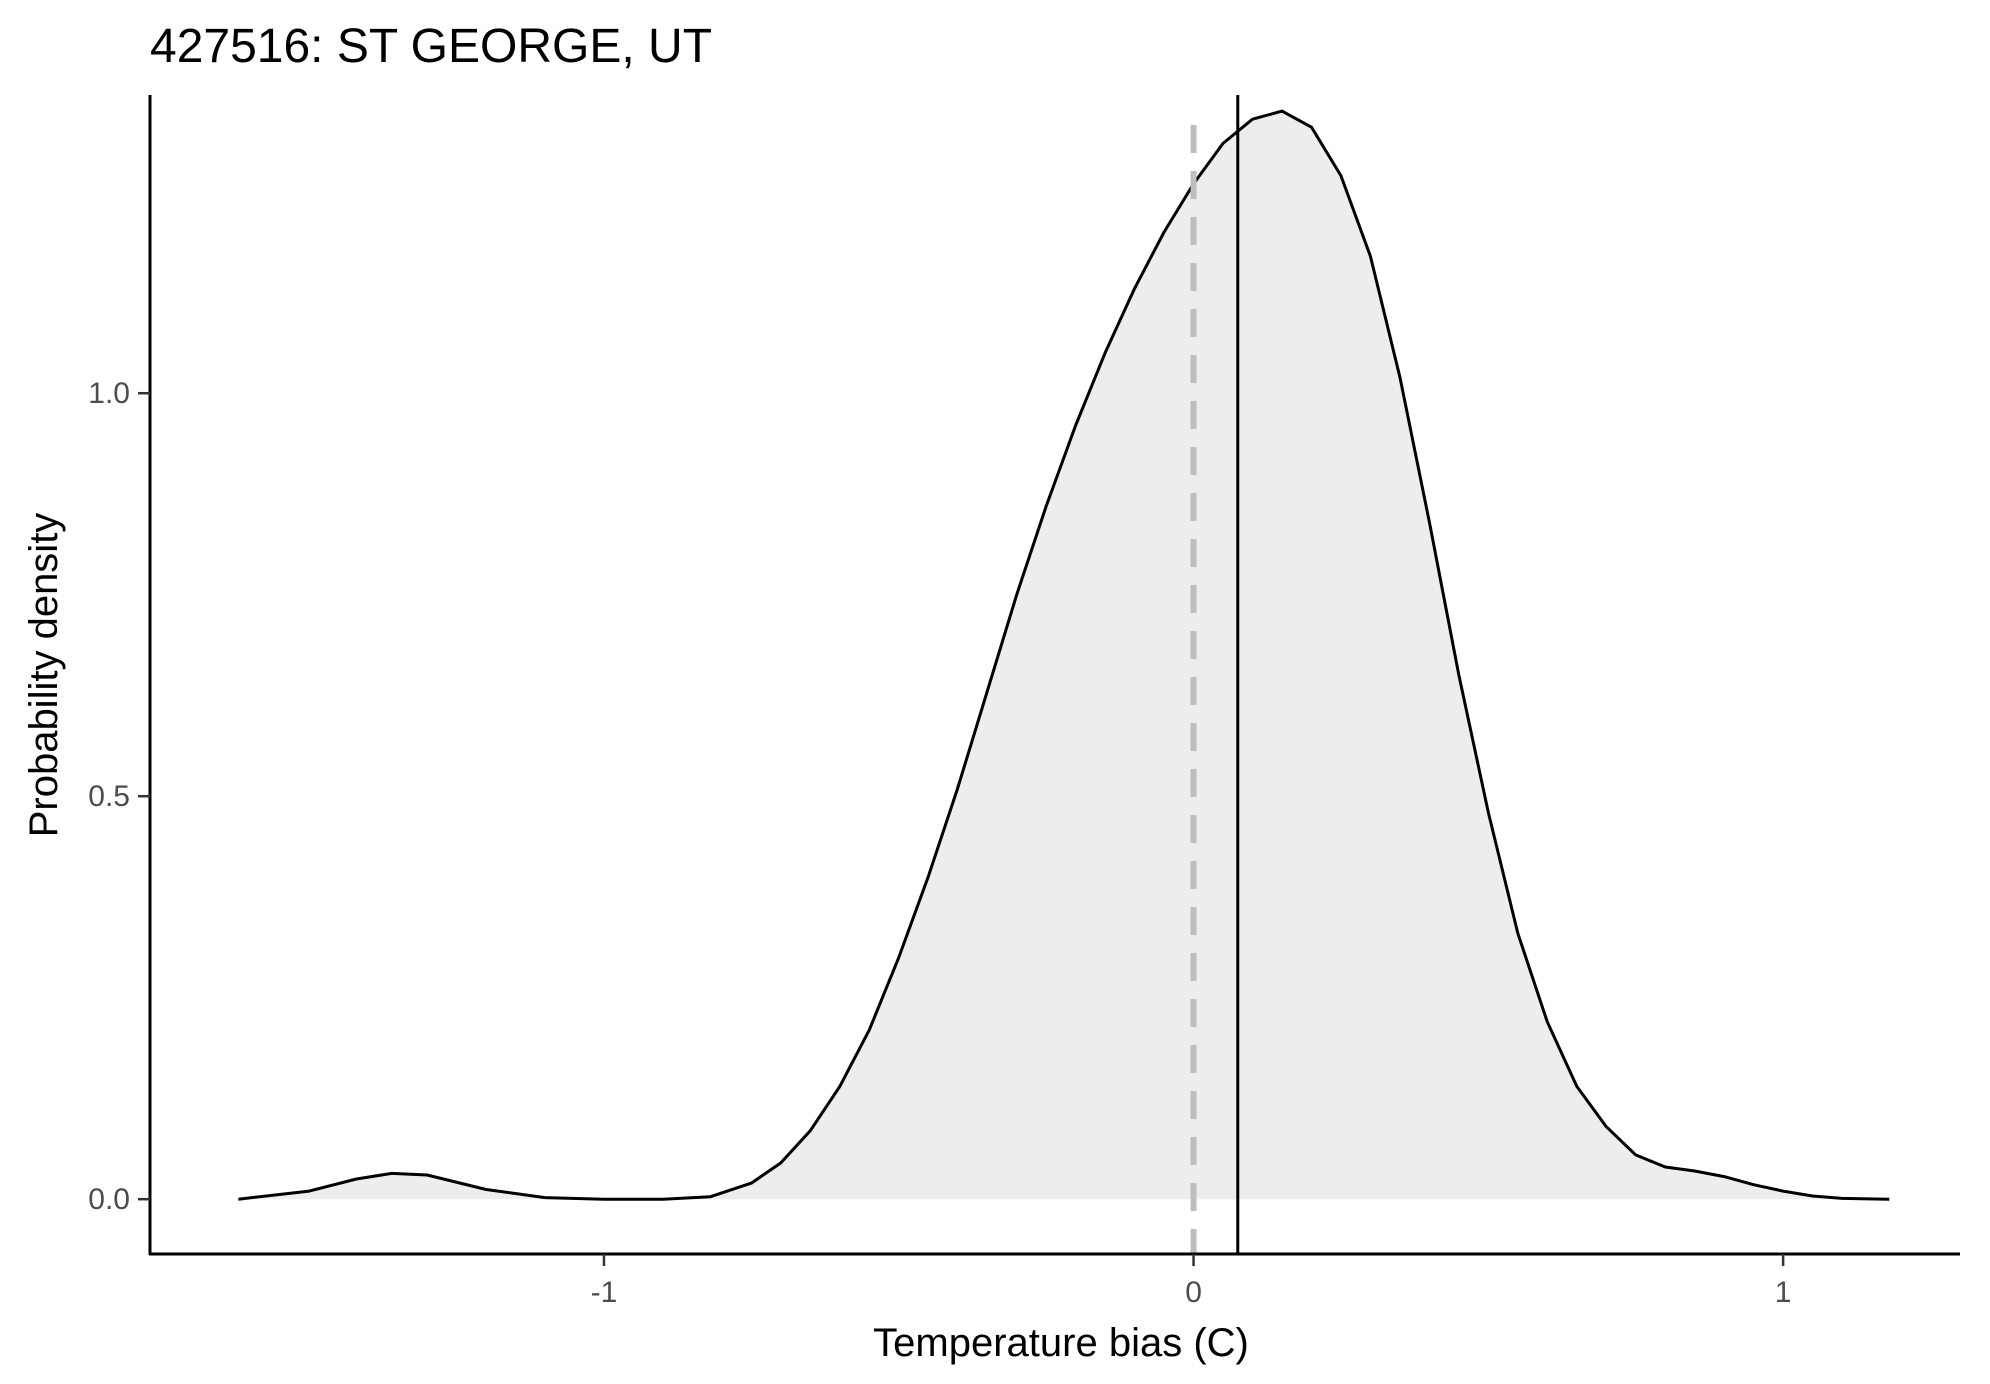 The height and width of the screenshot is (1384, 1990). What do you see at coordinates (1193, 1292) in the screenshot?
I see `x-tick-label: 0` at bounding box center [1193, 1292].